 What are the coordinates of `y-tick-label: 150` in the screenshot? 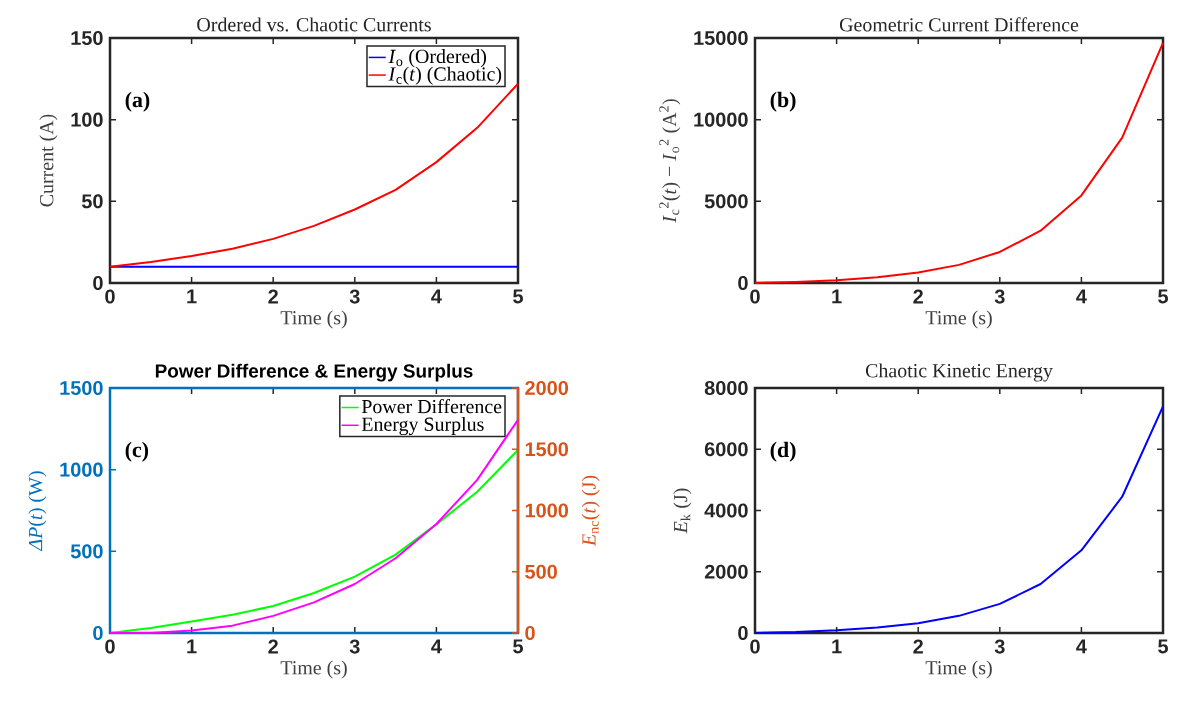 It's located at (87, 38).